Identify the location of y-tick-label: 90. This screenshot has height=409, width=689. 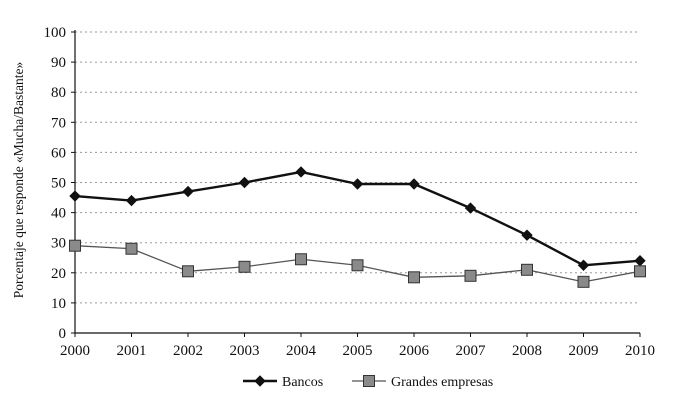
(58, 63).